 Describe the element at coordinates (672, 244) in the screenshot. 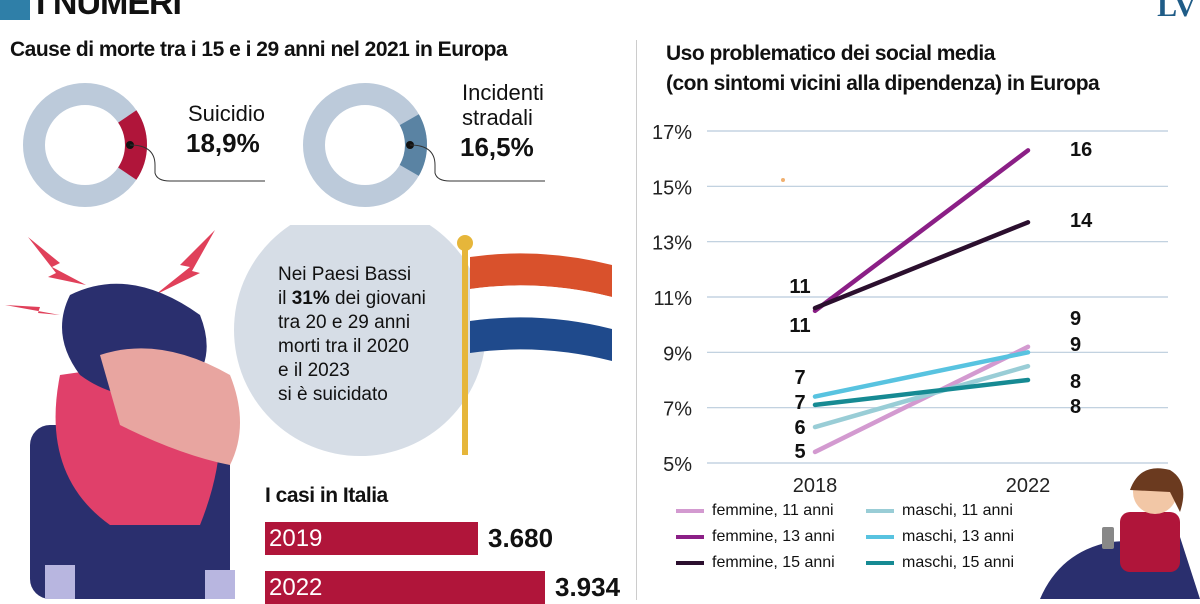

I see `y-tick-label: 13%` at that location.